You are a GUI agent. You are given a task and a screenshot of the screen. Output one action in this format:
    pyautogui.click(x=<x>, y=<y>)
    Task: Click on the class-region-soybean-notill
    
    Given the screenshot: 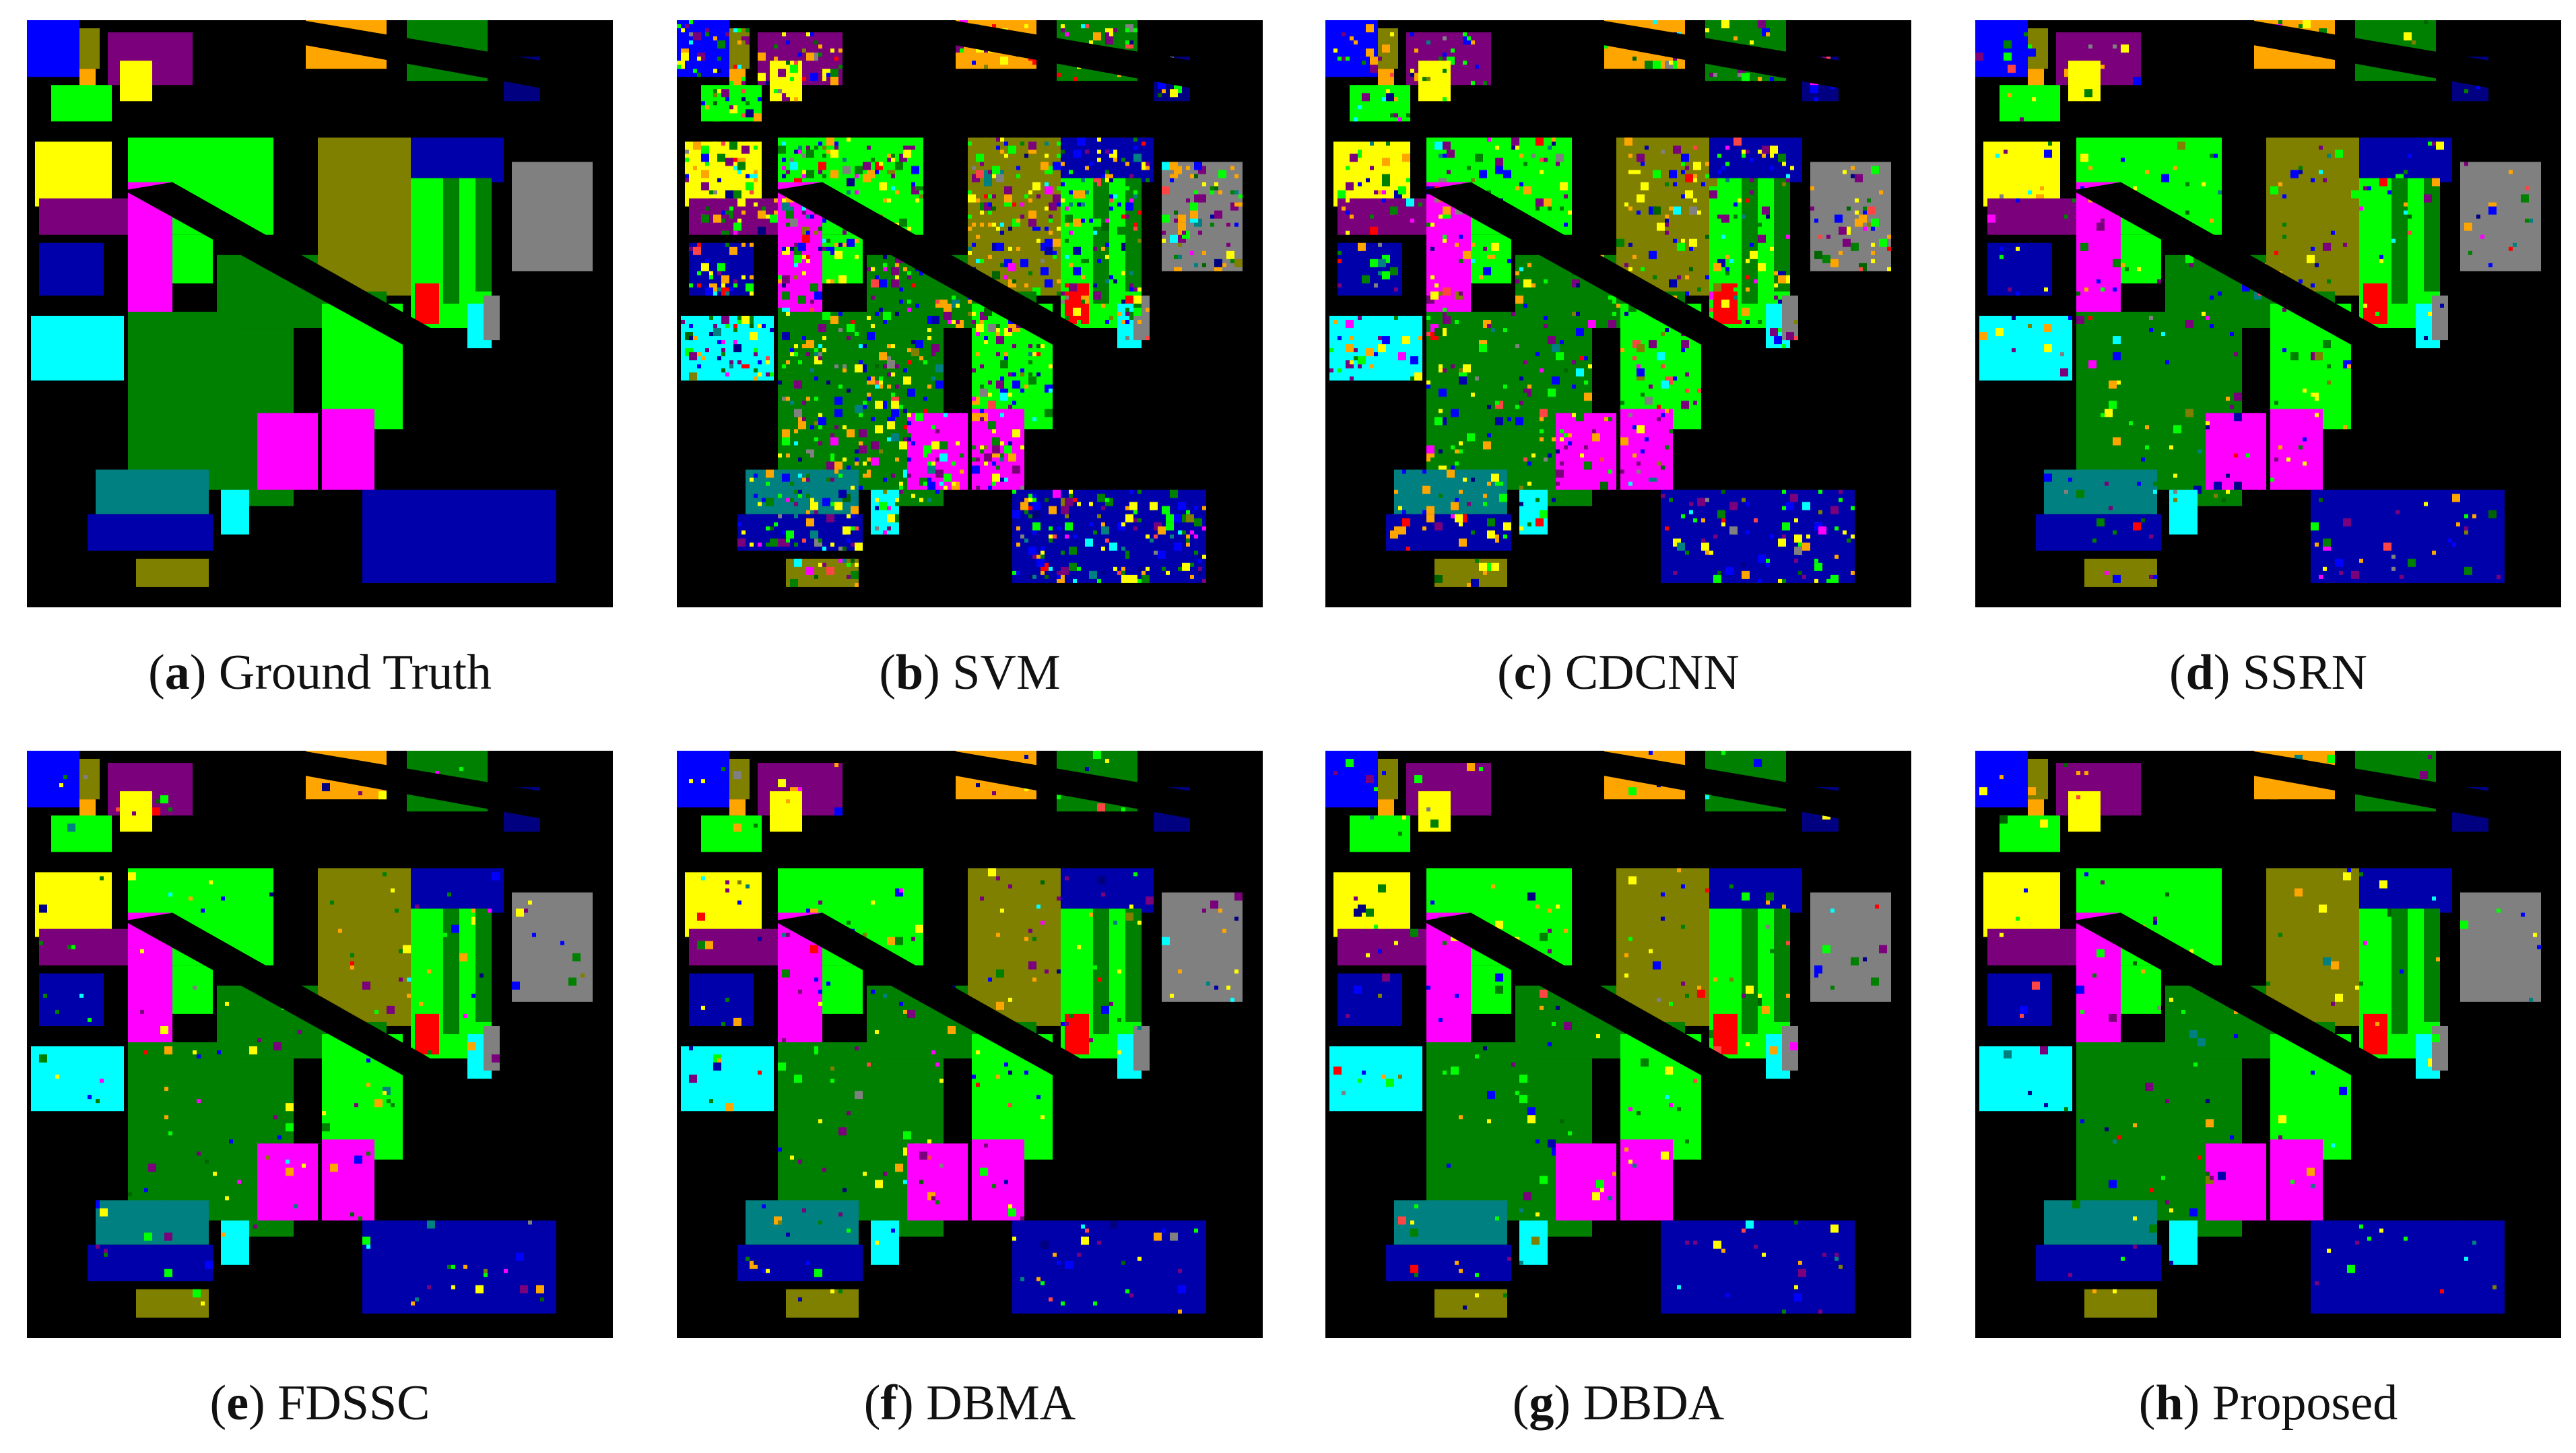 What is the action you would take?
    pyautogui.click(x=2120, y=1303)
    